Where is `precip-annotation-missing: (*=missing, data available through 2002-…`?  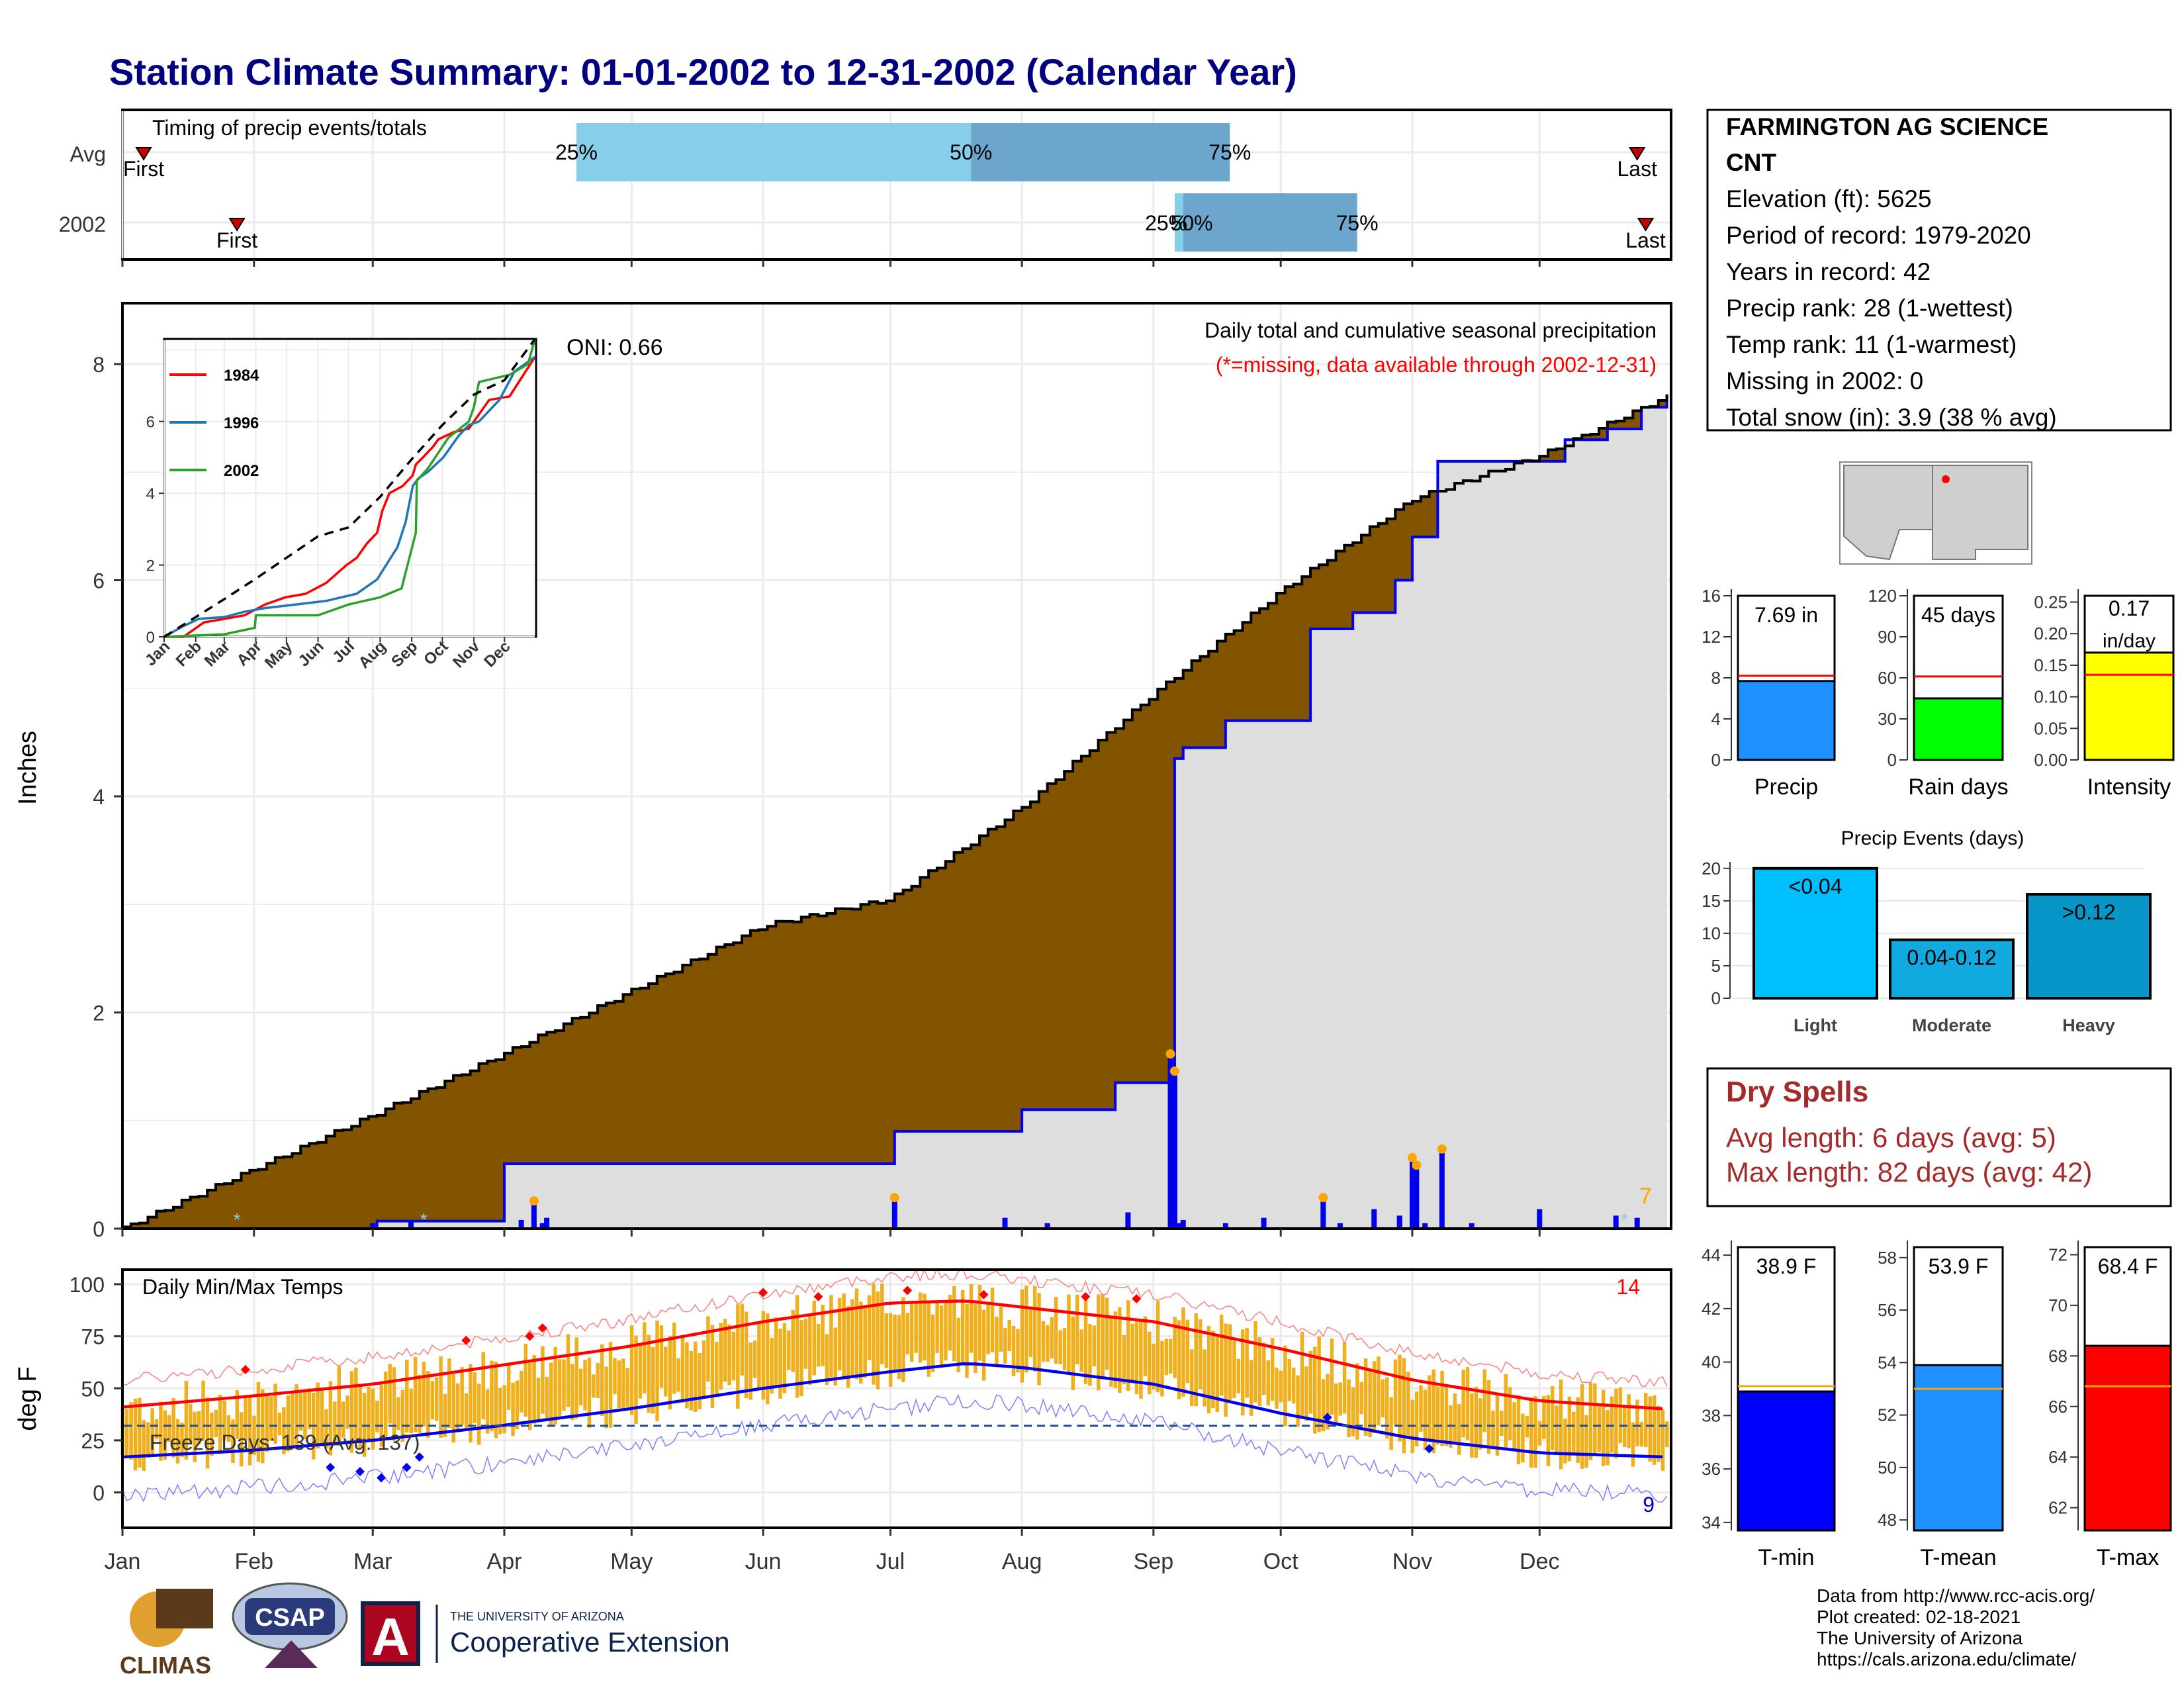
precip-annotation-missing: (*=missing, data available through 2002-… is located at coordinates (1436, 365).